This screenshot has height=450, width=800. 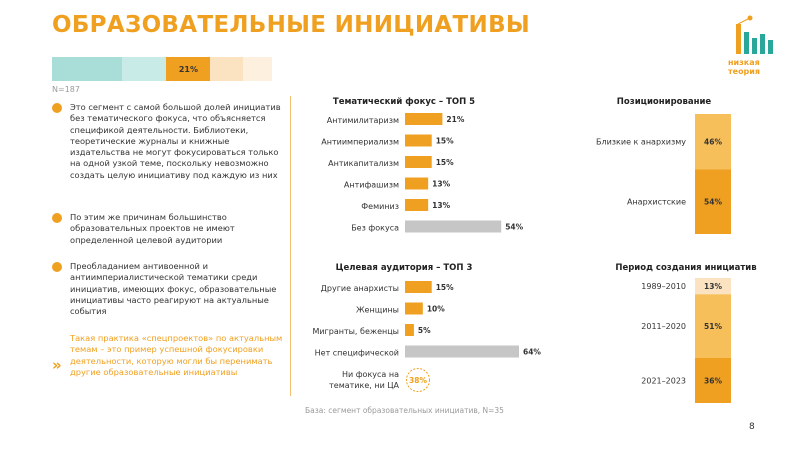 I want to click on period-chart-value-label: 13%, so click(x=713, y=286).